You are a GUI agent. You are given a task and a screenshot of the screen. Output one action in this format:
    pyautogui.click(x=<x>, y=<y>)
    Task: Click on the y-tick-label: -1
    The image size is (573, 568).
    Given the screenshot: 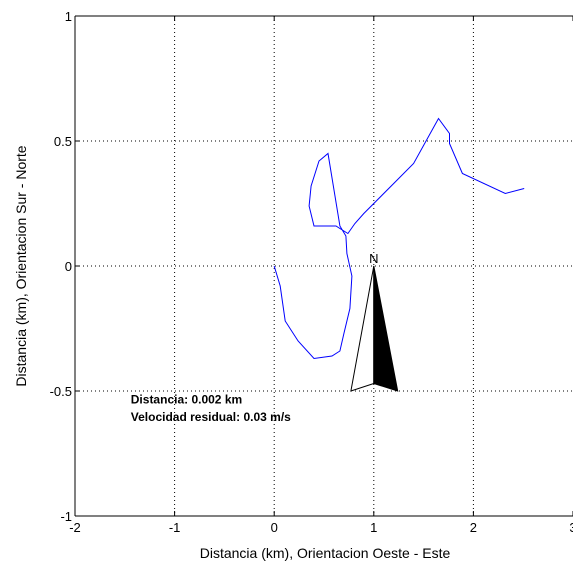 What is the action you would take?
    pyautogui.click(x=66, y=516)
    